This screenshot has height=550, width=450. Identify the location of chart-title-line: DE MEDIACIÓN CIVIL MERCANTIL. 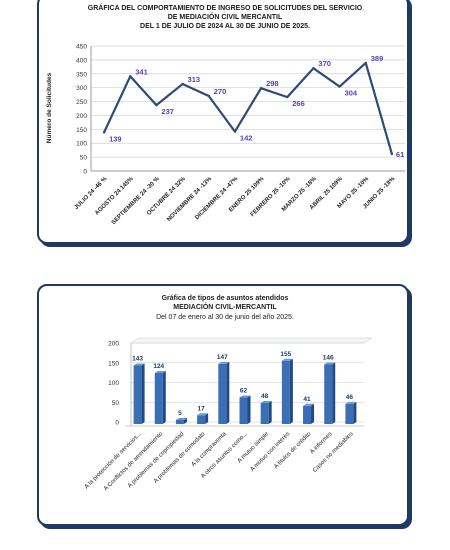
(225, 16).